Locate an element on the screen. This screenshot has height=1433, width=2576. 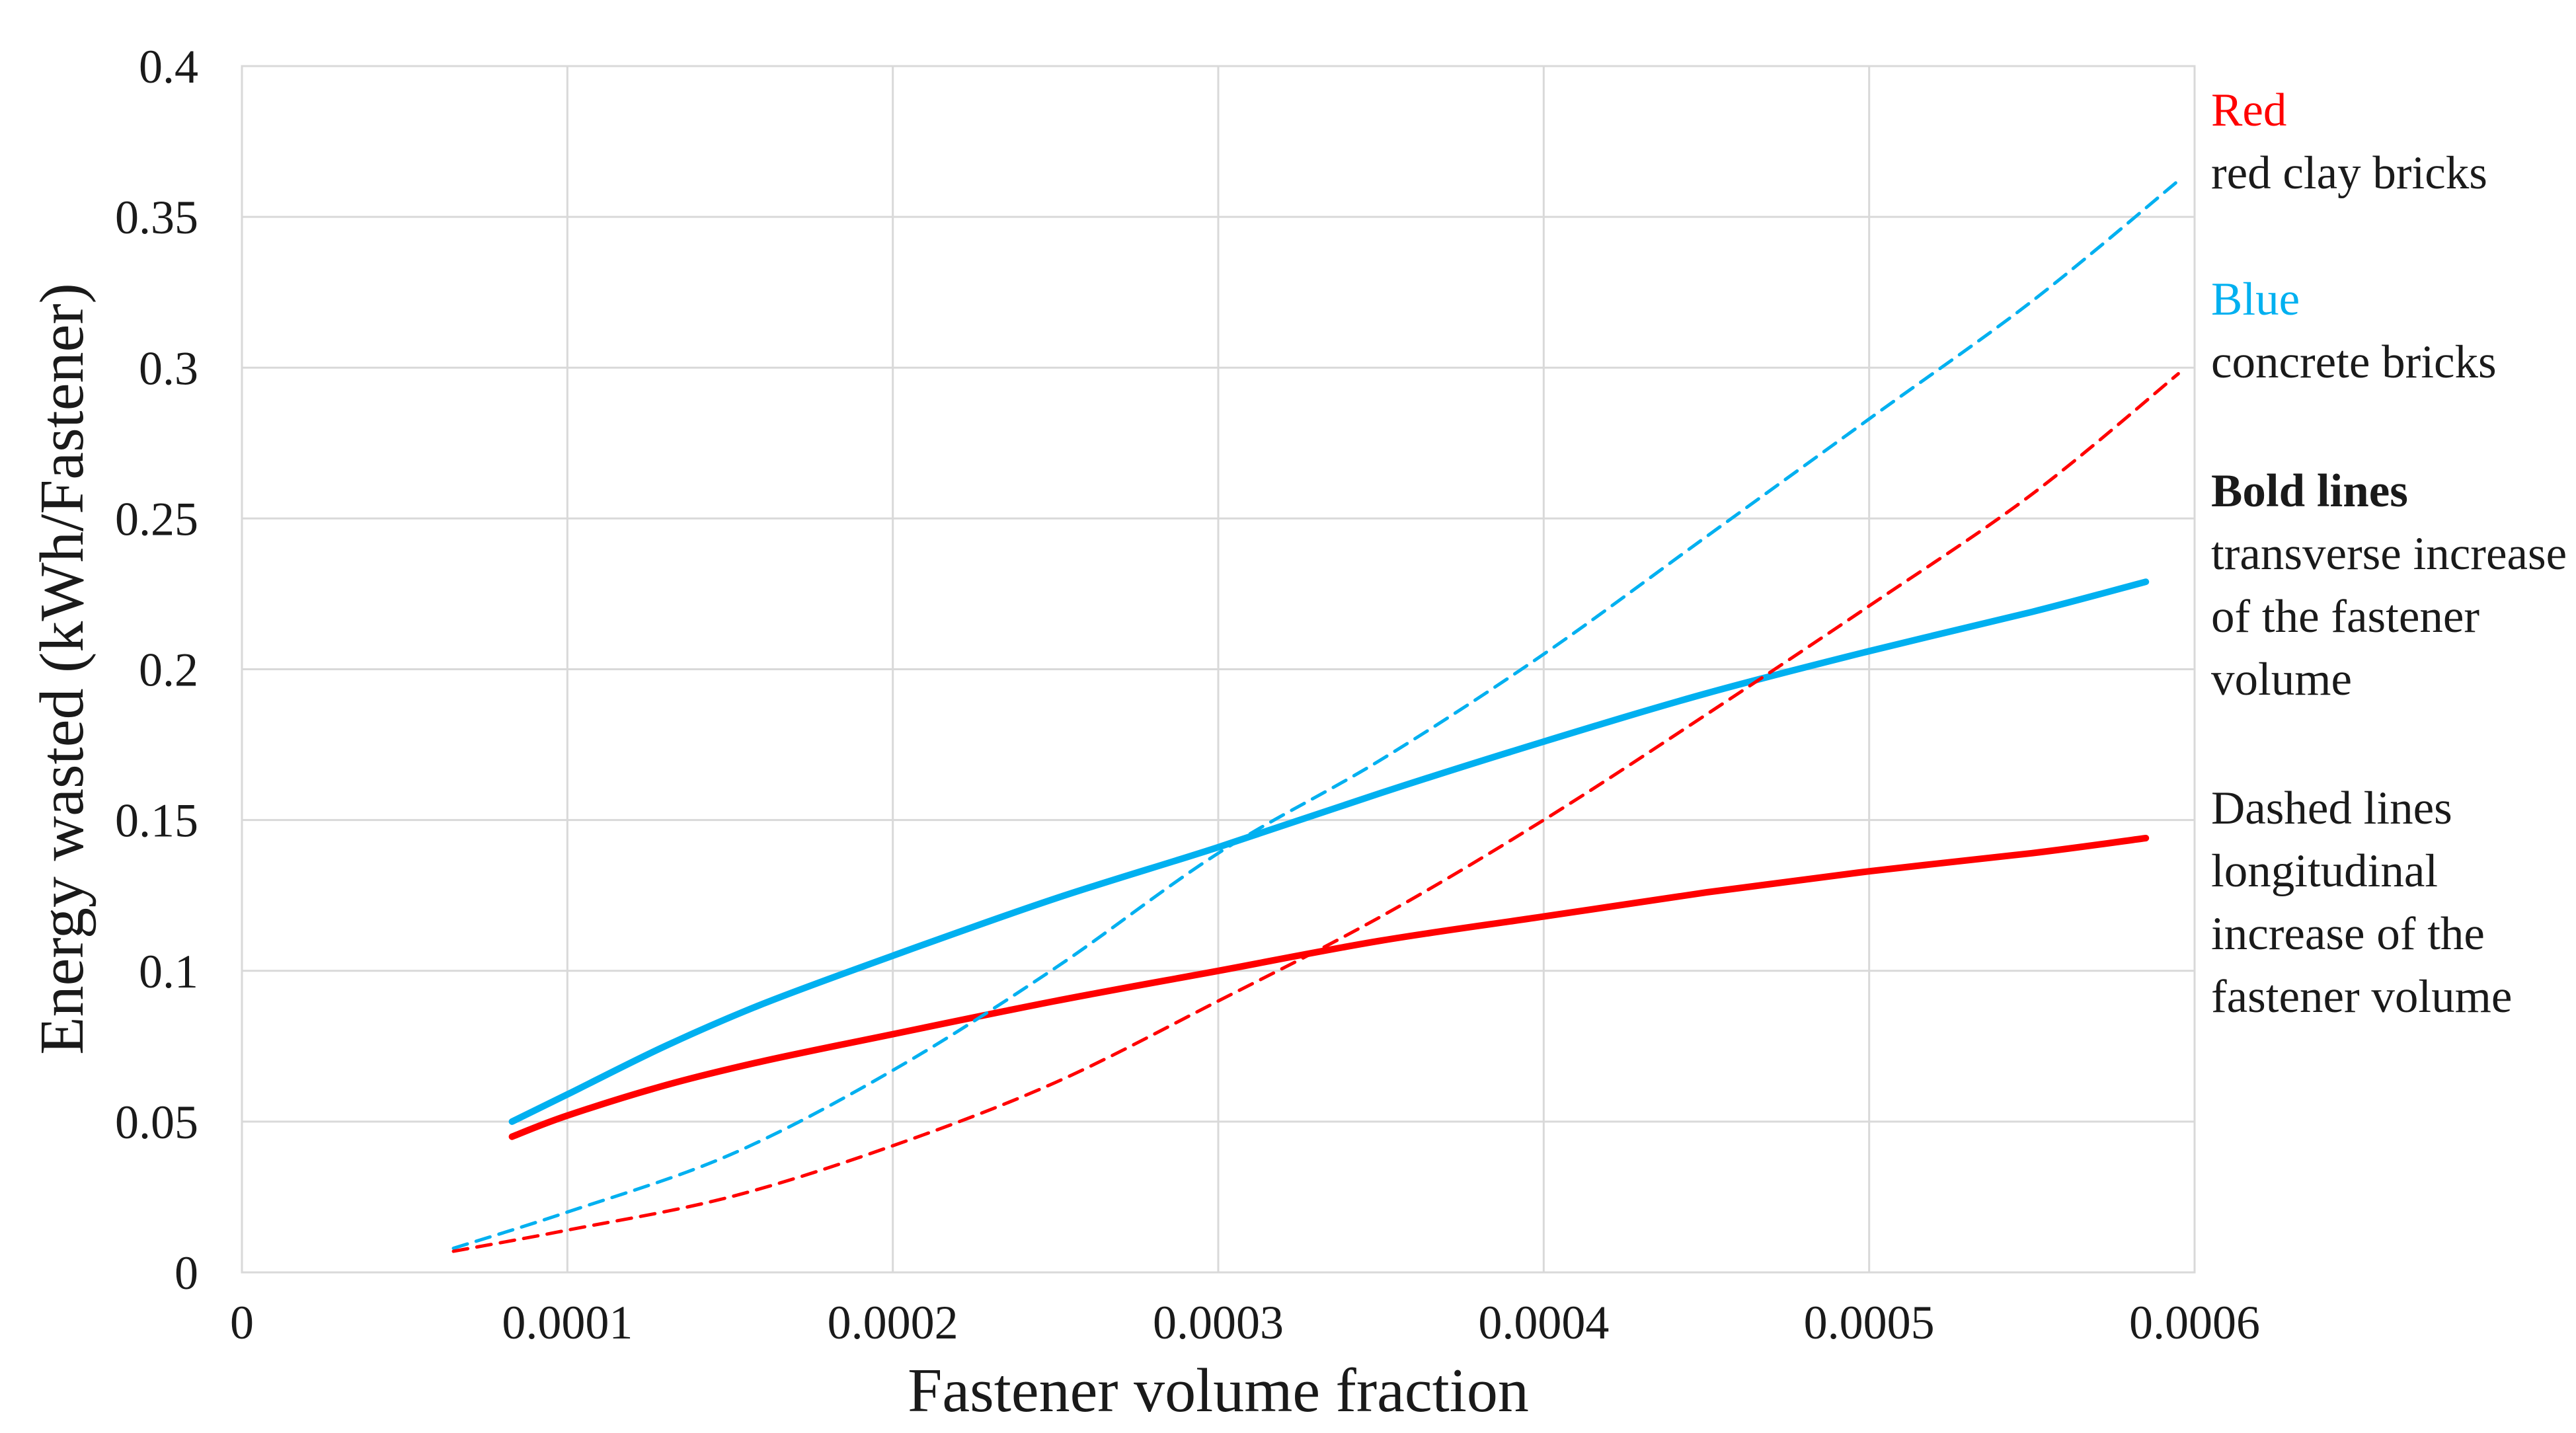
legend-blue-label: Blue is located at coordinates (2255, 299).